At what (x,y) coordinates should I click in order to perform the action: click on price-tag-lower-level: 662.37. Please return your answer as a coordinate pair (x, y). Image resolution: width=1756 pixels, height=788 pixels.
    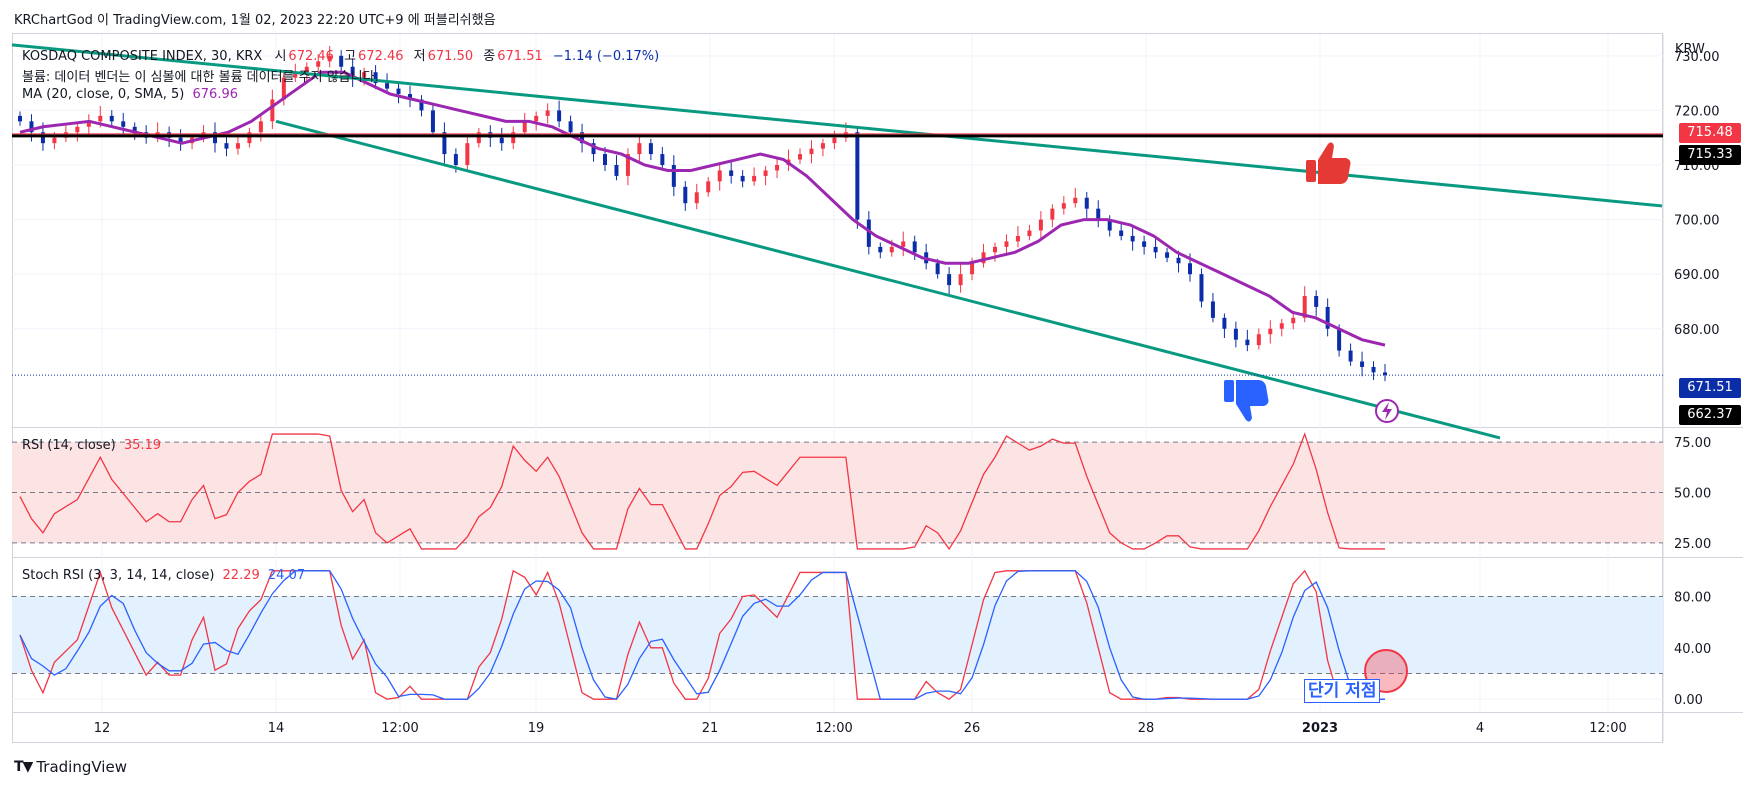
    Looking at the image, I should click on (1710, 415).